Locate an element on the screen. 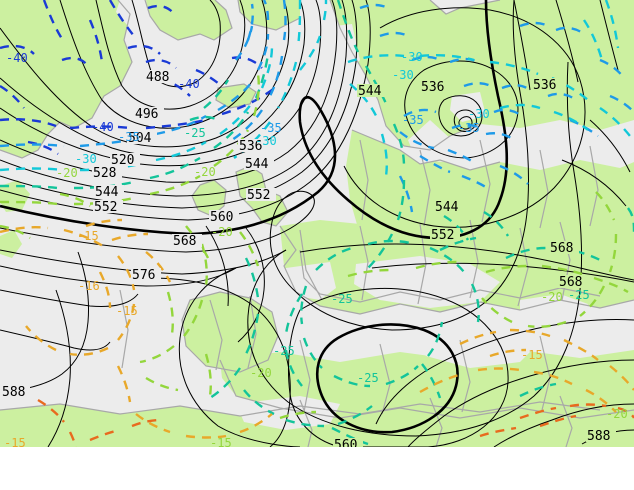  height-label: 496 is located at coordinates (146, 114).